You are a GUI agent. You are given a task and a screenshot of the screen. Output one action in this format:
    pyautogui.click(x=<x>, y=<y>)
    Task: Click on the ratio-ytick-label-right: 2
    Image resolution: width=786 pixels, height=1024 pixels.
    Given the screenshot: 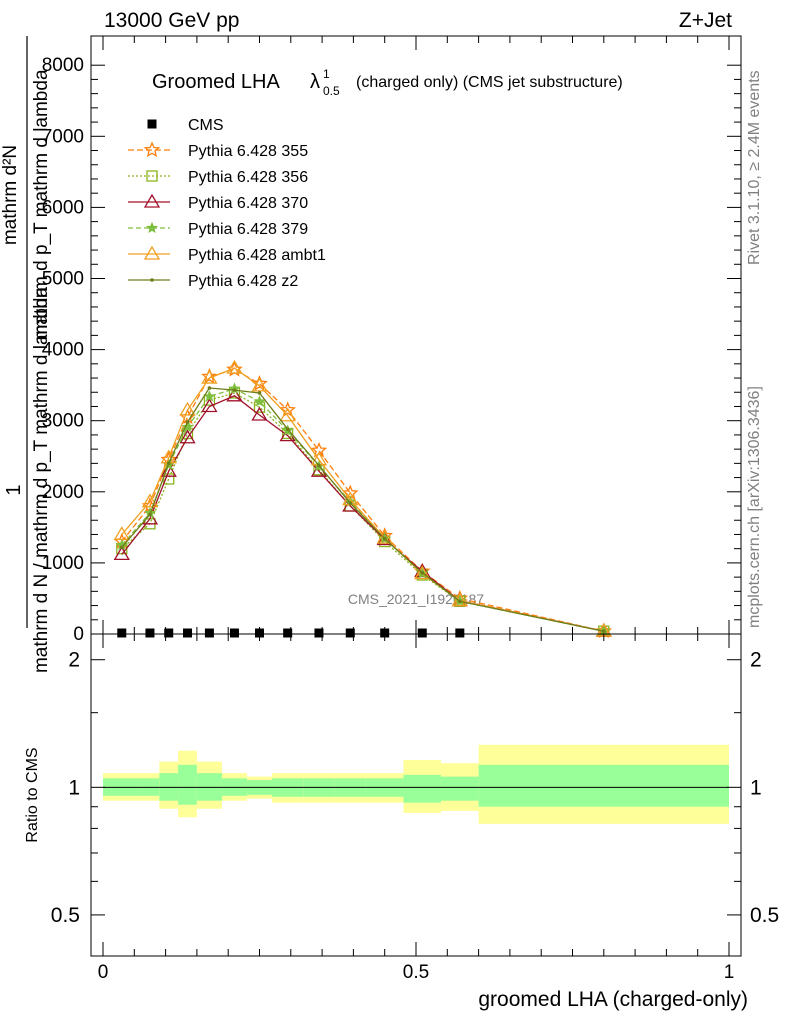 What is the action you would take?
    pyautogui.click(x=756, y=660)
    